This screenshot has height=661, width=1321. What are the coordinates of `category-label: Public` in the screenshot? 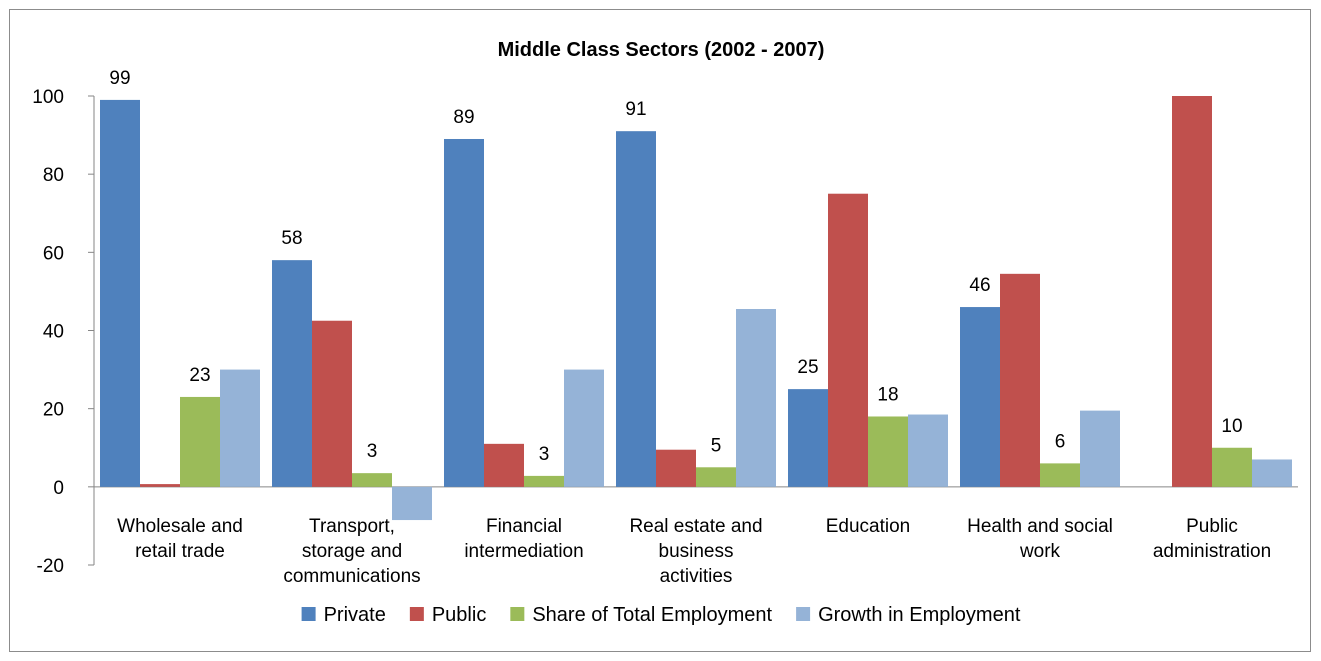 It's located at (1212, 526).